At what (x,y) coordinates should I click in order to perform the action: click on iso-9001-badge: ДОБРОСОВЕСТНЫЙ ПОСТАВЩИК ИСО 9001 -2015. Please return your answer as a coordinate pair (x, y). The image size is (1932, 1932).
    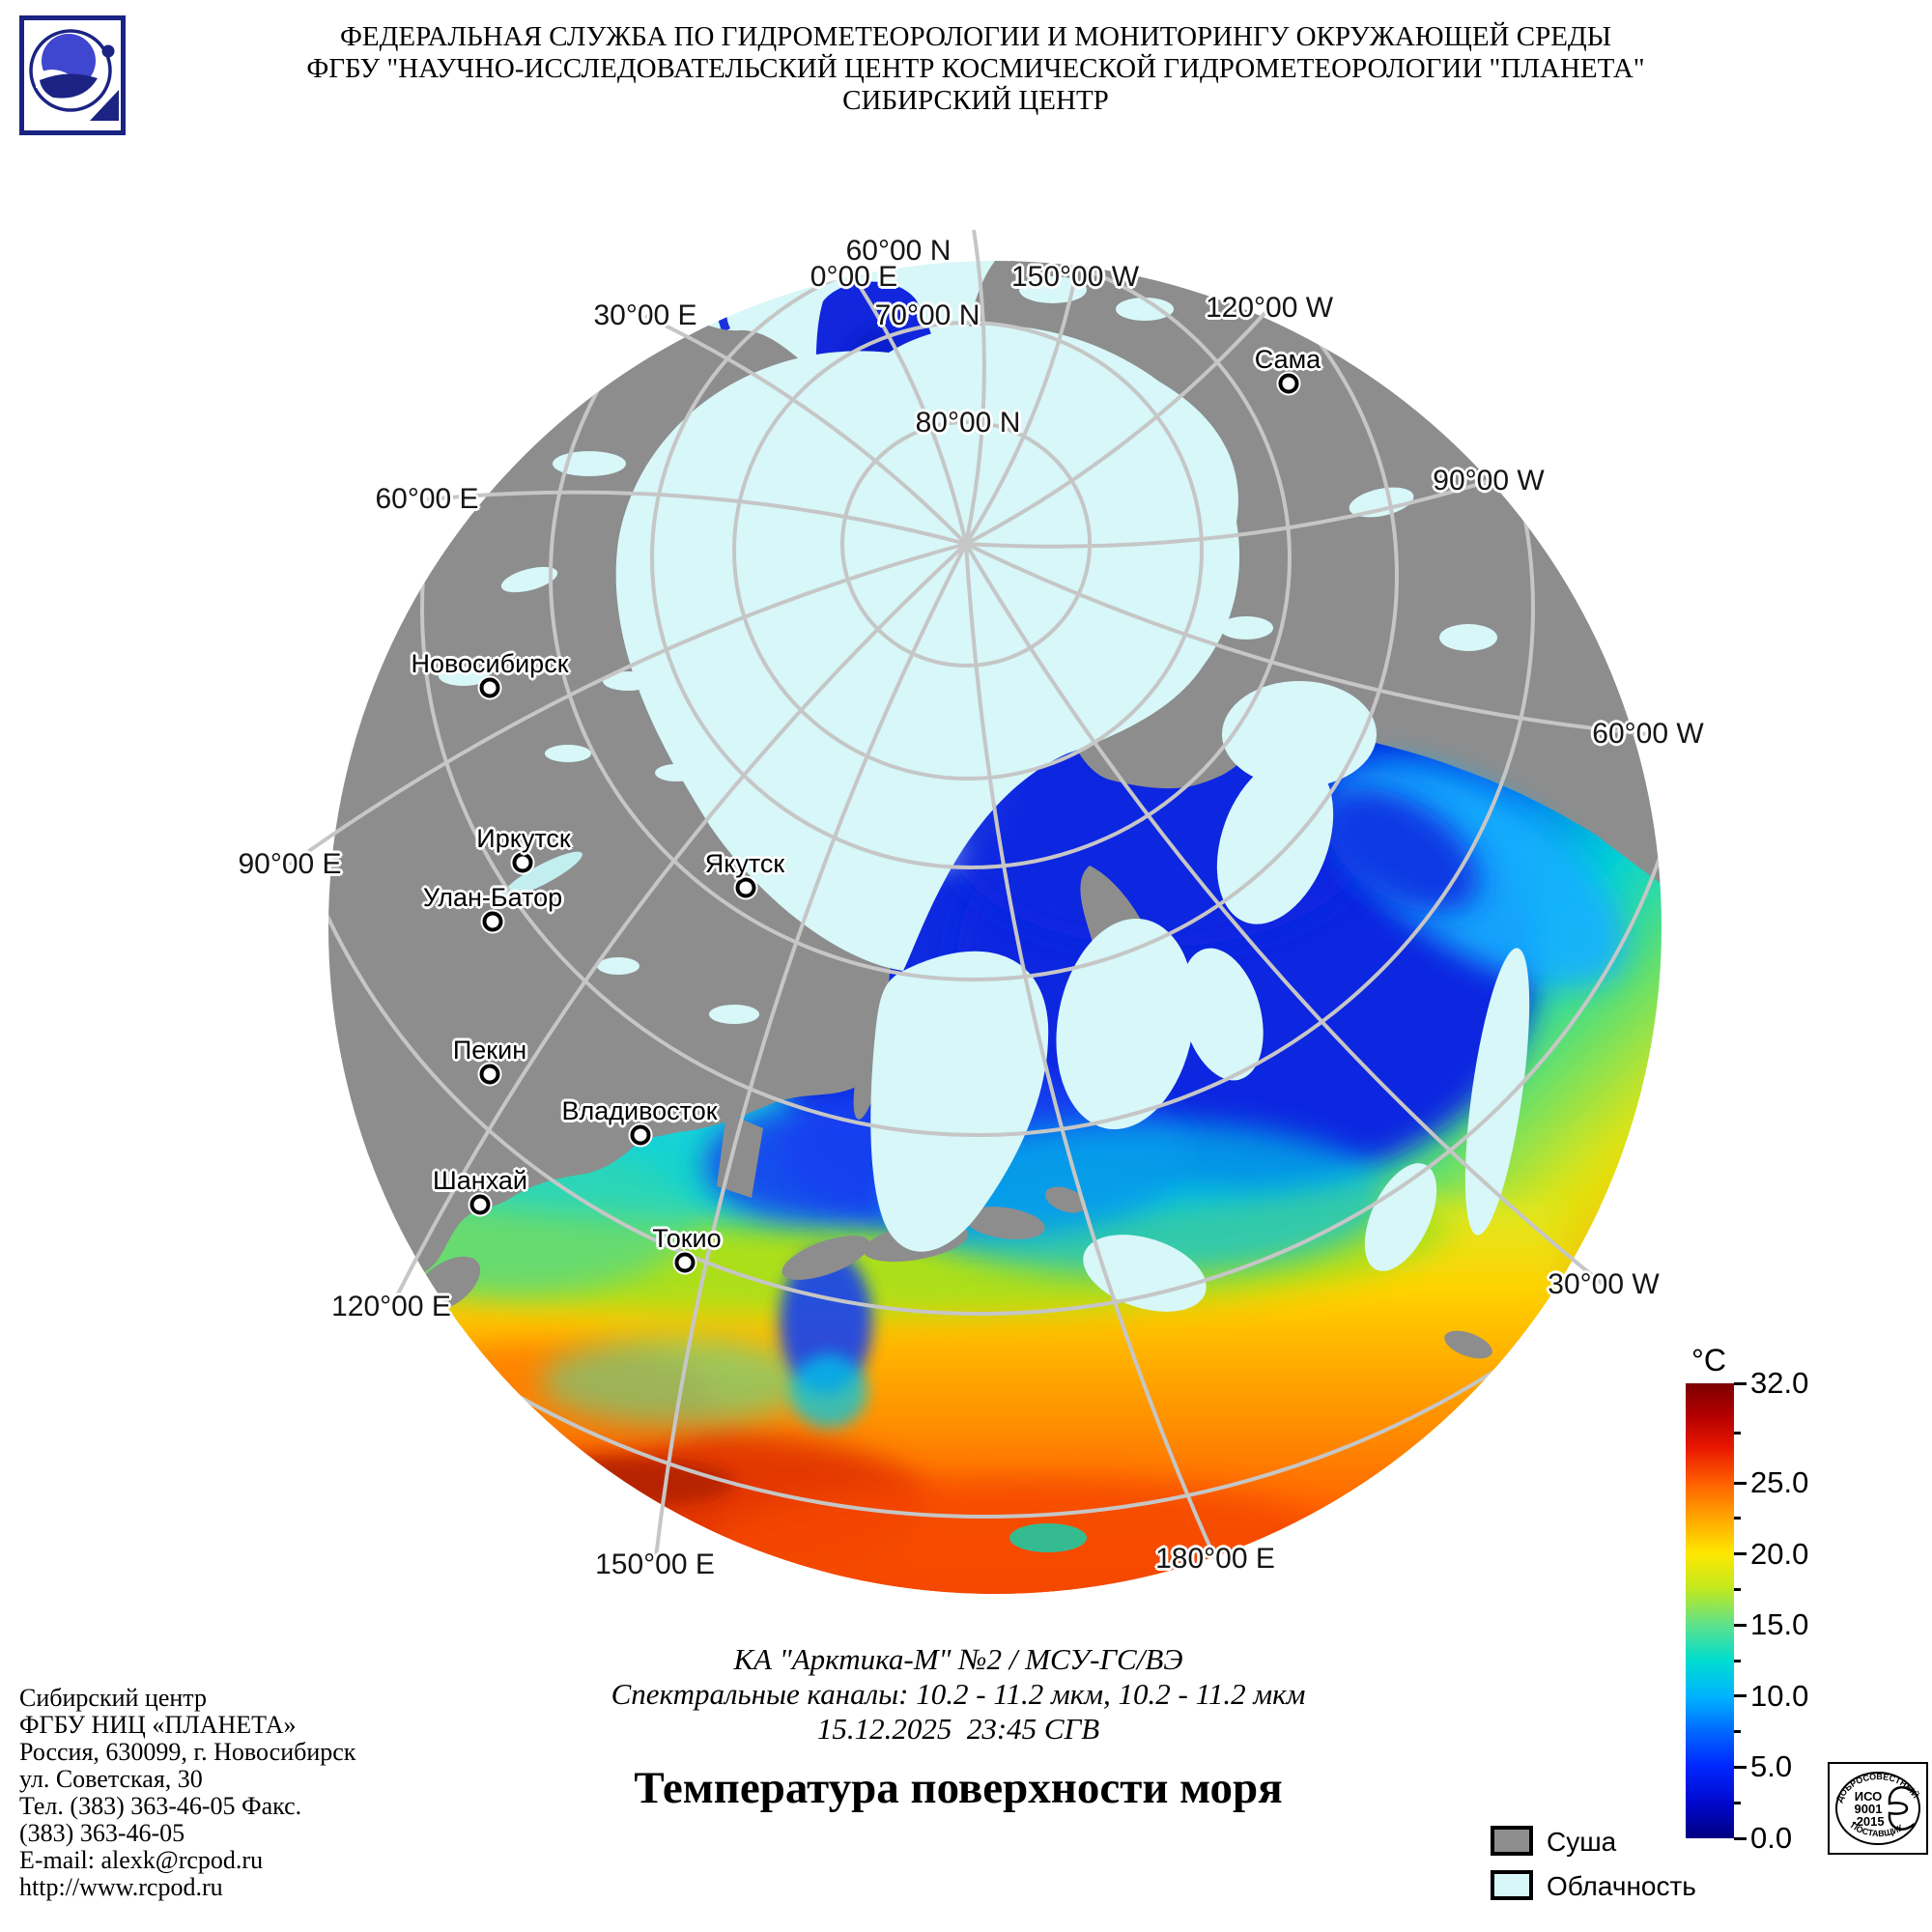
    Looking at the image, I should click on (1878, 1808).